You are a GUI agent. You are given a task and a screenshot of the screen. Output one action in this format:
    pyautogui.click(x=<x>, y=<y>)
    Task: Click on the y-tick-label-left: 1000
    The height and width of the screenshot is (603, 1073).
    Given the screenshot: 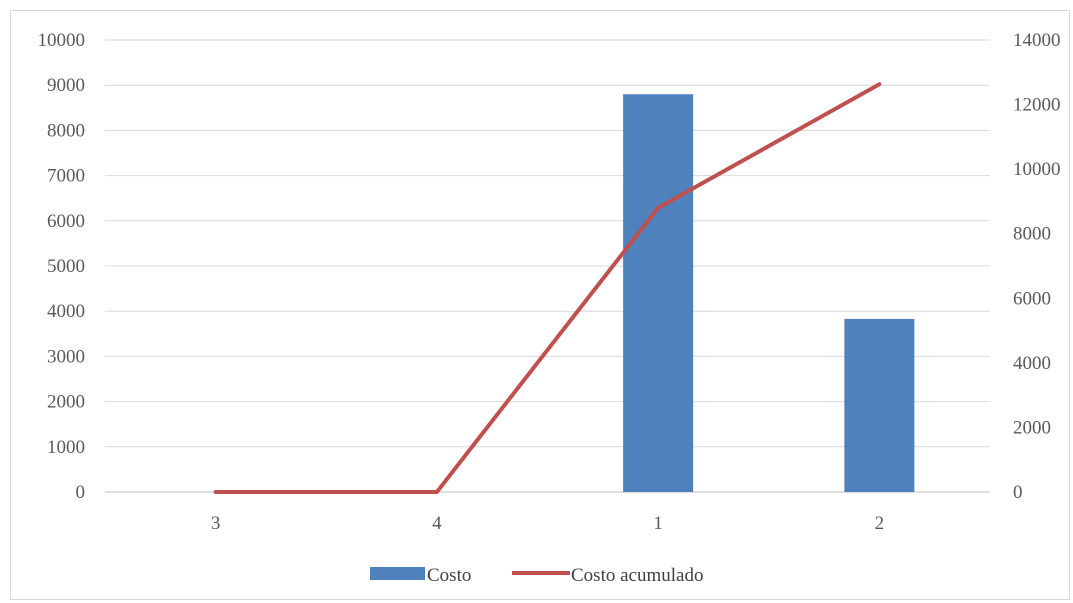 What is the action you would take?
    pyautogui.click(x=66, y=447)
    